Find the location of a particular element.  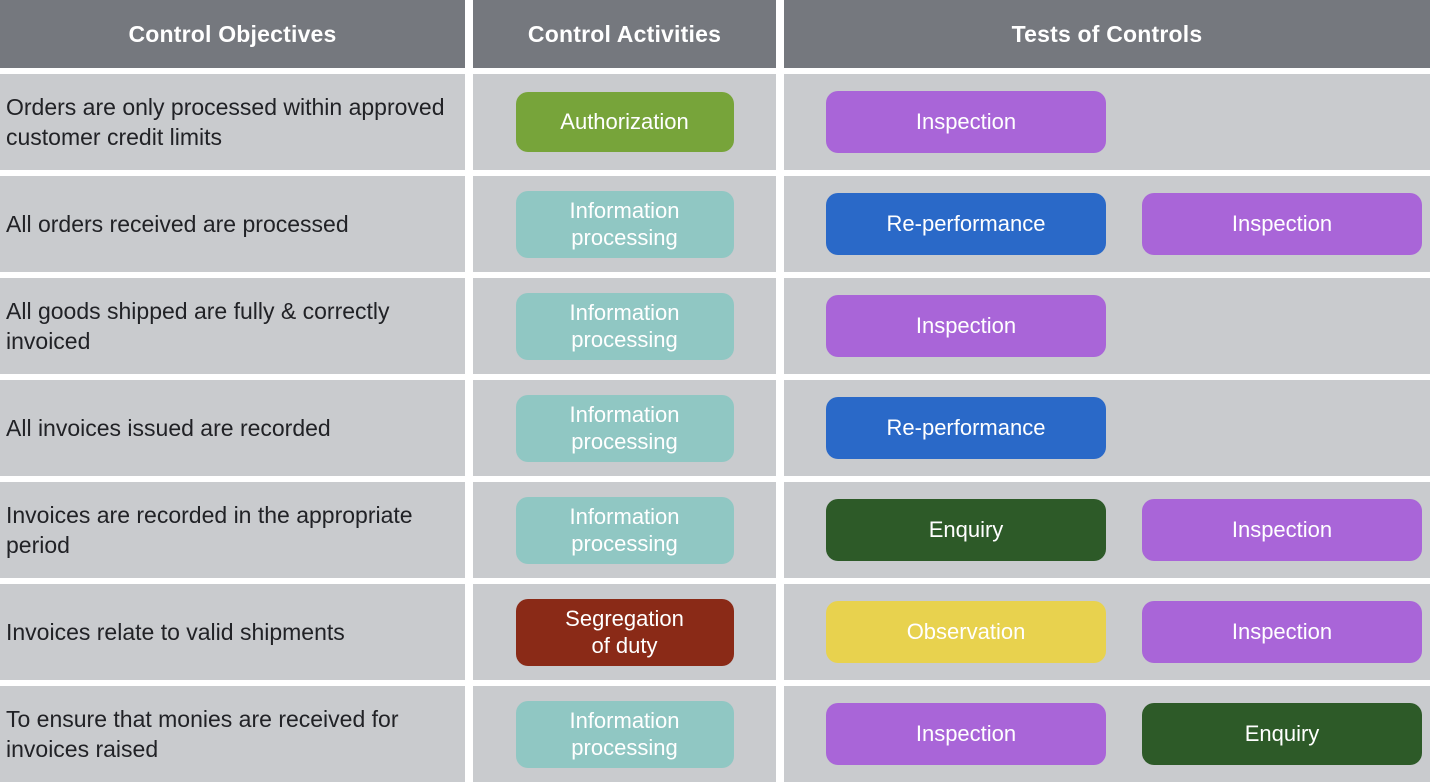

tests-cell: Re-performance is located at coordinates (1107, 428).